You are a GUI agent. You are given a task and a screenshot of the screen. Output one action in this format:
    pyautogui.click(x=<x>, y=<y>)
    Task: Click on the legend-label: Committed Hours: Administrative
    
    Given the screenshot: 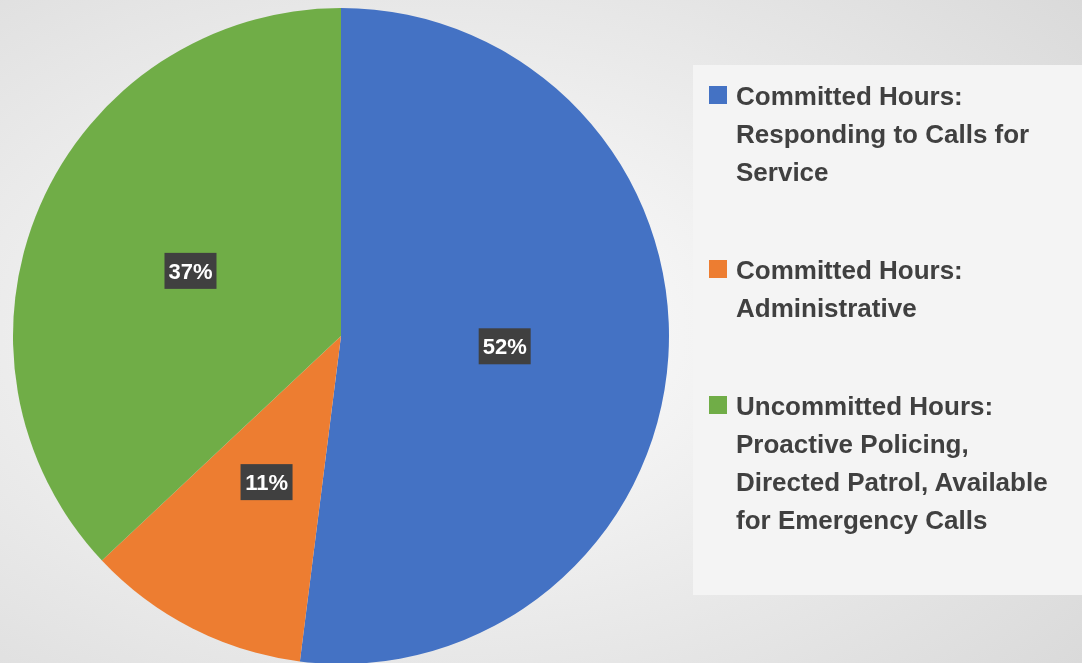 What is the action you would take?
    pyautogui.click(x=849, y=289)
    